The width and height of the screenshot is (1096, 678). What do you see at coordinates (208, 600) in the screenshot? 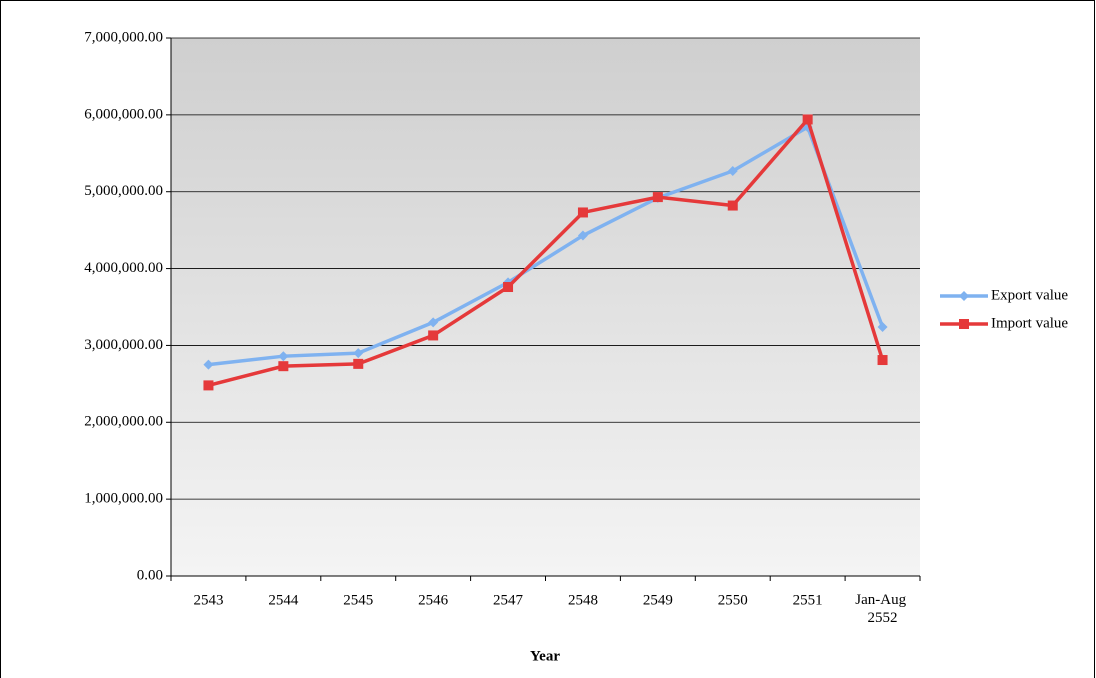
I see `x-tick-label: 2543` at bounding box center [208, 600].